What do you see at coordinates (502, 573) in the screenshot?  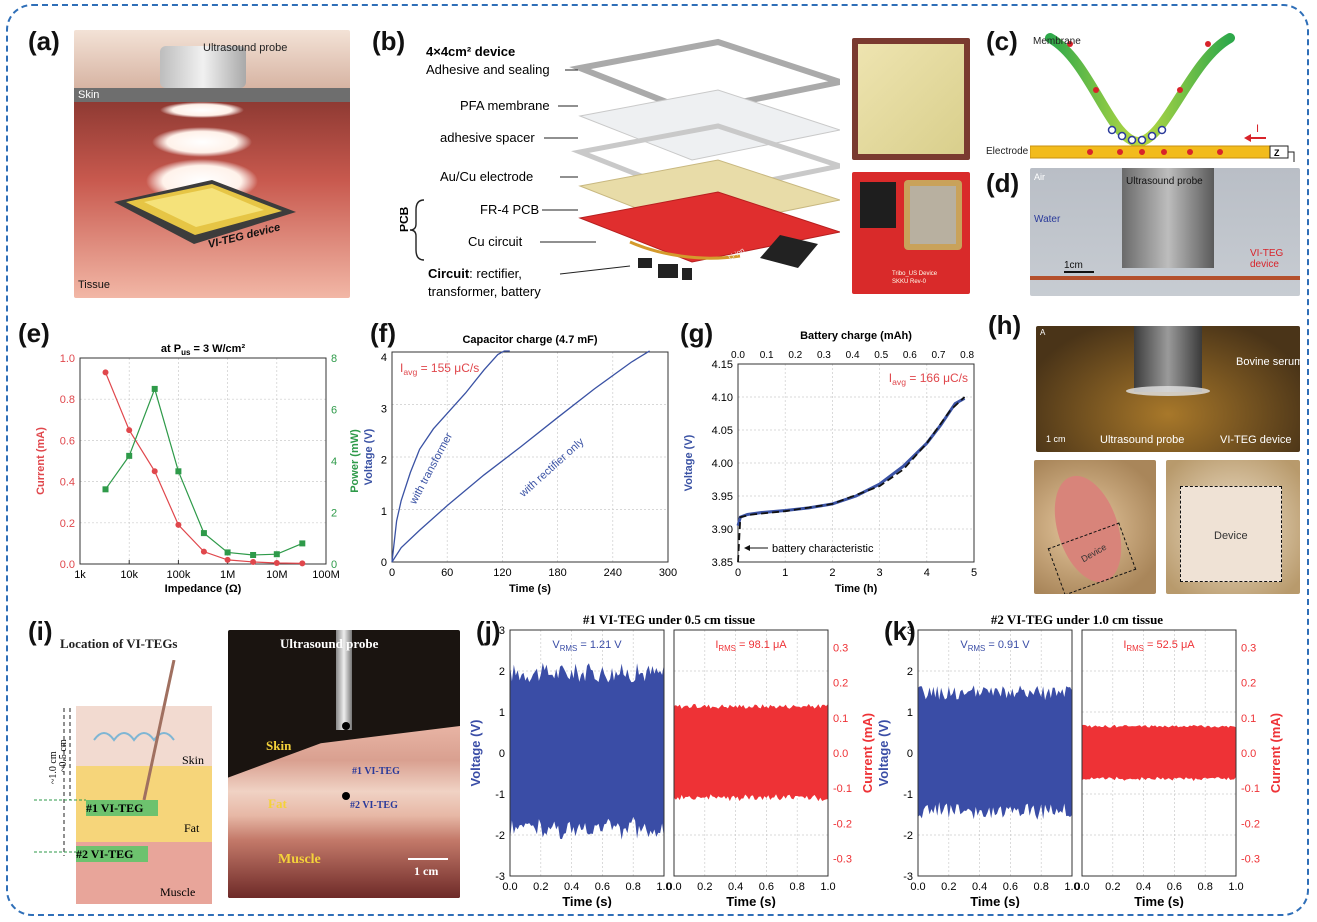 I see `x-tick-label: 120` at bounding box center [502, 573].